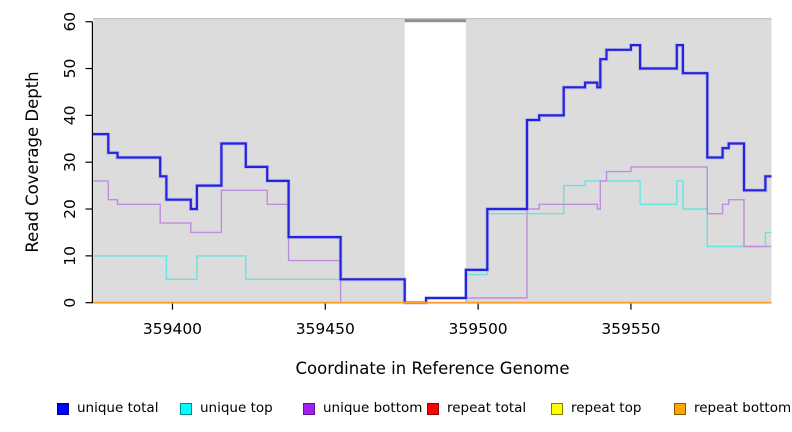  Describe the element at coordinates (435, 20) in the screenshot. I see `gap-top-bar` at that location.